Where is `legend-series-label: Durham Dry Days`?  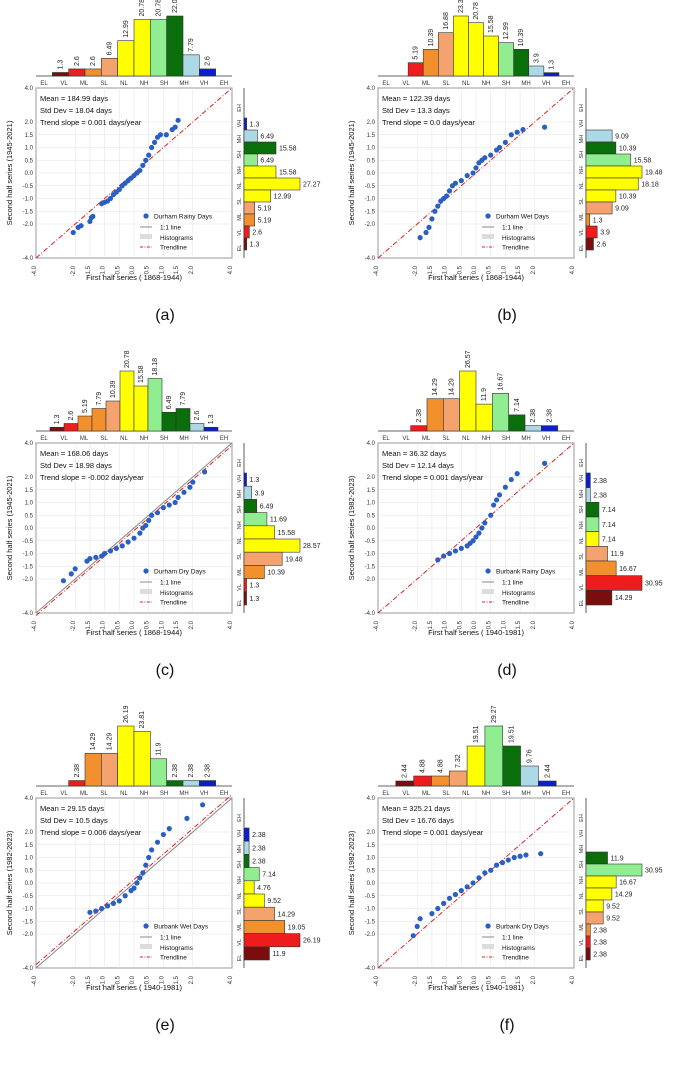
legend-series-label: Durham Dry Days is located at coordinates (180, 572).